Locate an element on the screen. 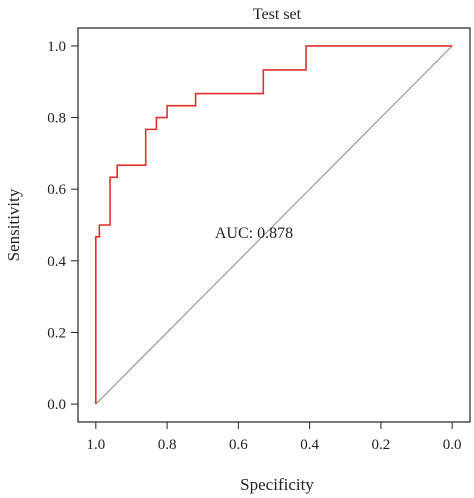 This screenshot has height=498, width=474. x-tick-label: 1.0 is located at coordinates (95, 445).